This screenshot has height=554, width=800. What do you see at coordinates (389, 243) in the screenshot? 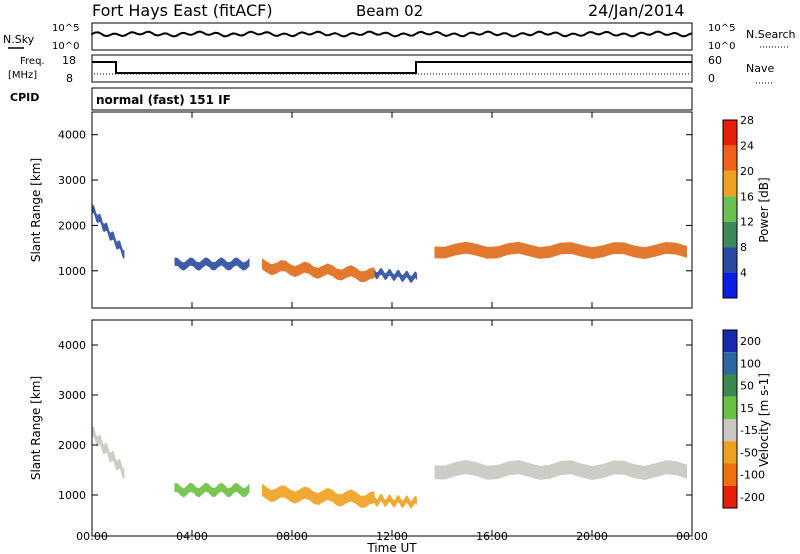
I see `power-echo-bands` at bounding box center [389, 243].